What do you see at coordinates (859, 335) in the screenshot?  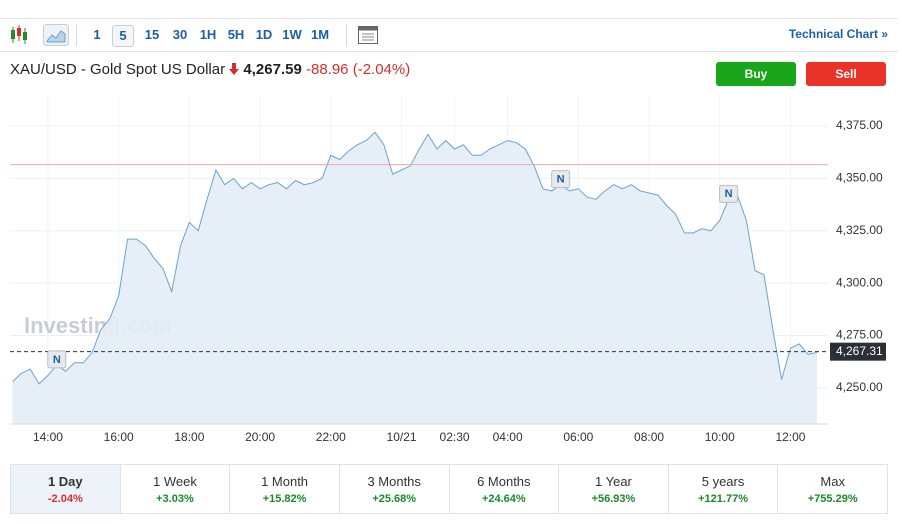 I see `y-tick-label: 4,275.00` at bounding box center [859, 335].